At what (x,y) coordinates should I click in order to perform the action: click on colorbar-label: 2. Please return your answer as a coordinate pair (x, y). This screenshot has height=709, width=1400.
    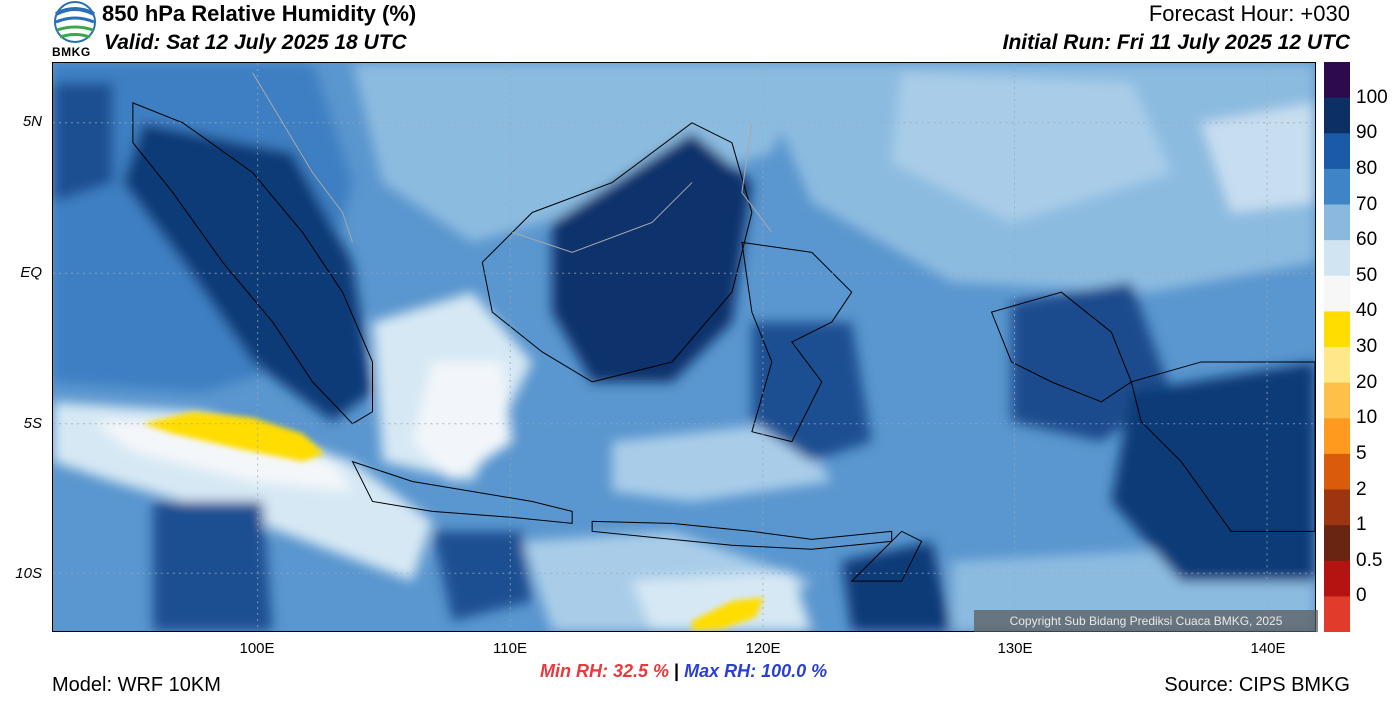
    Looking at the image, I should click on (1361, 489).